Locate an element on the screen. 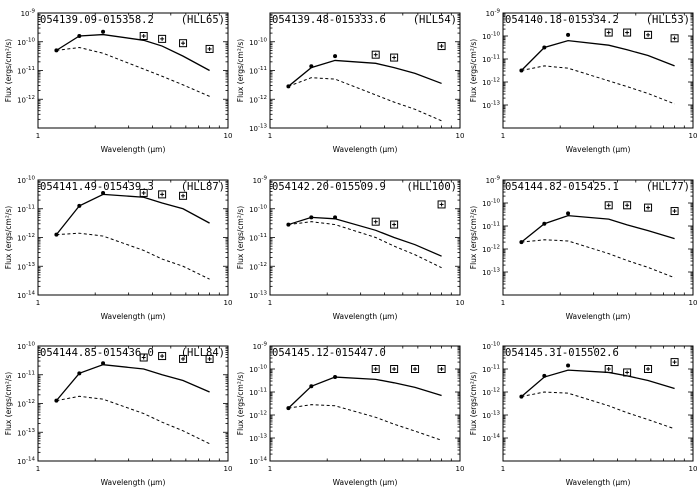 The width and height of the screenshot is (698, 496). y-tick-label: 10-9 is located at coordinates (28, 14).